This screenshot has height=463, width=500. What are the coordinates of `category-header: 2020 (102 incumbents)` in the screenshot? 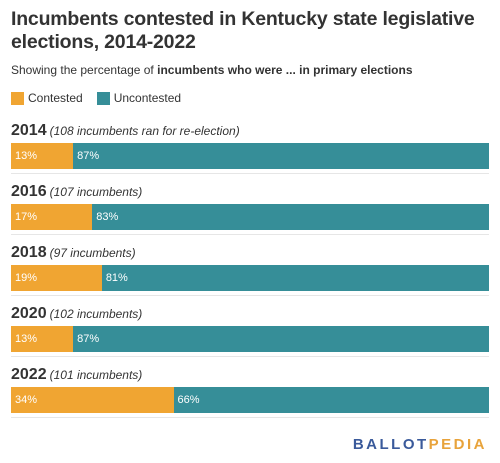 It's located at (250, 313).